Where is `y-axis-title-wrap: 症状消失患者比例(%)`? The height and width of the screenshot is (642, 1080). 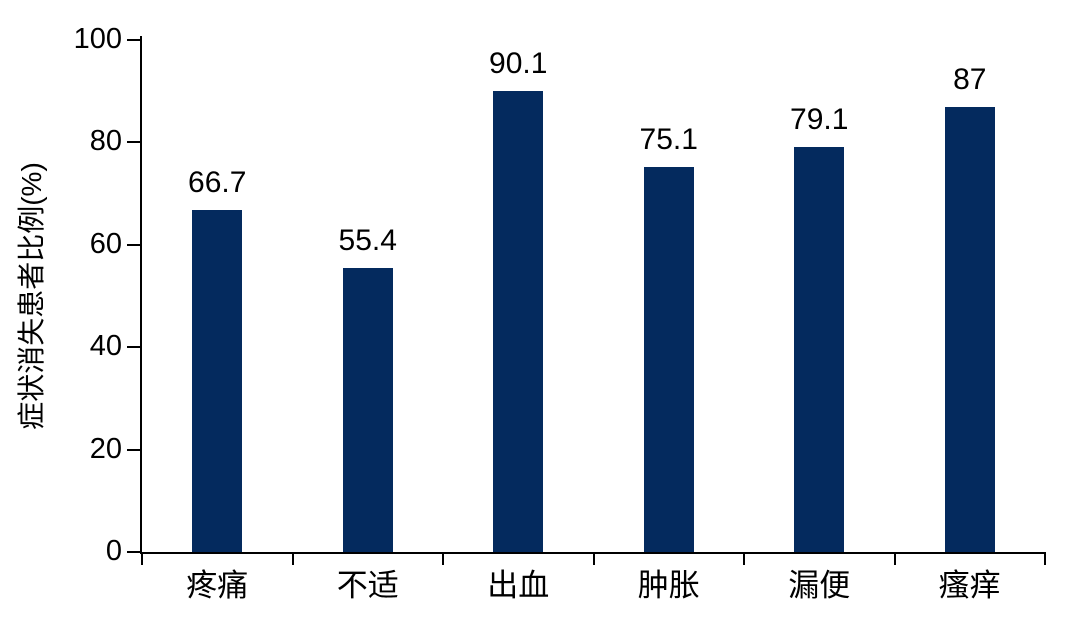
y-axis-title-wrap: 症状消失患者比例(%) is located at coordinates (30, 296).